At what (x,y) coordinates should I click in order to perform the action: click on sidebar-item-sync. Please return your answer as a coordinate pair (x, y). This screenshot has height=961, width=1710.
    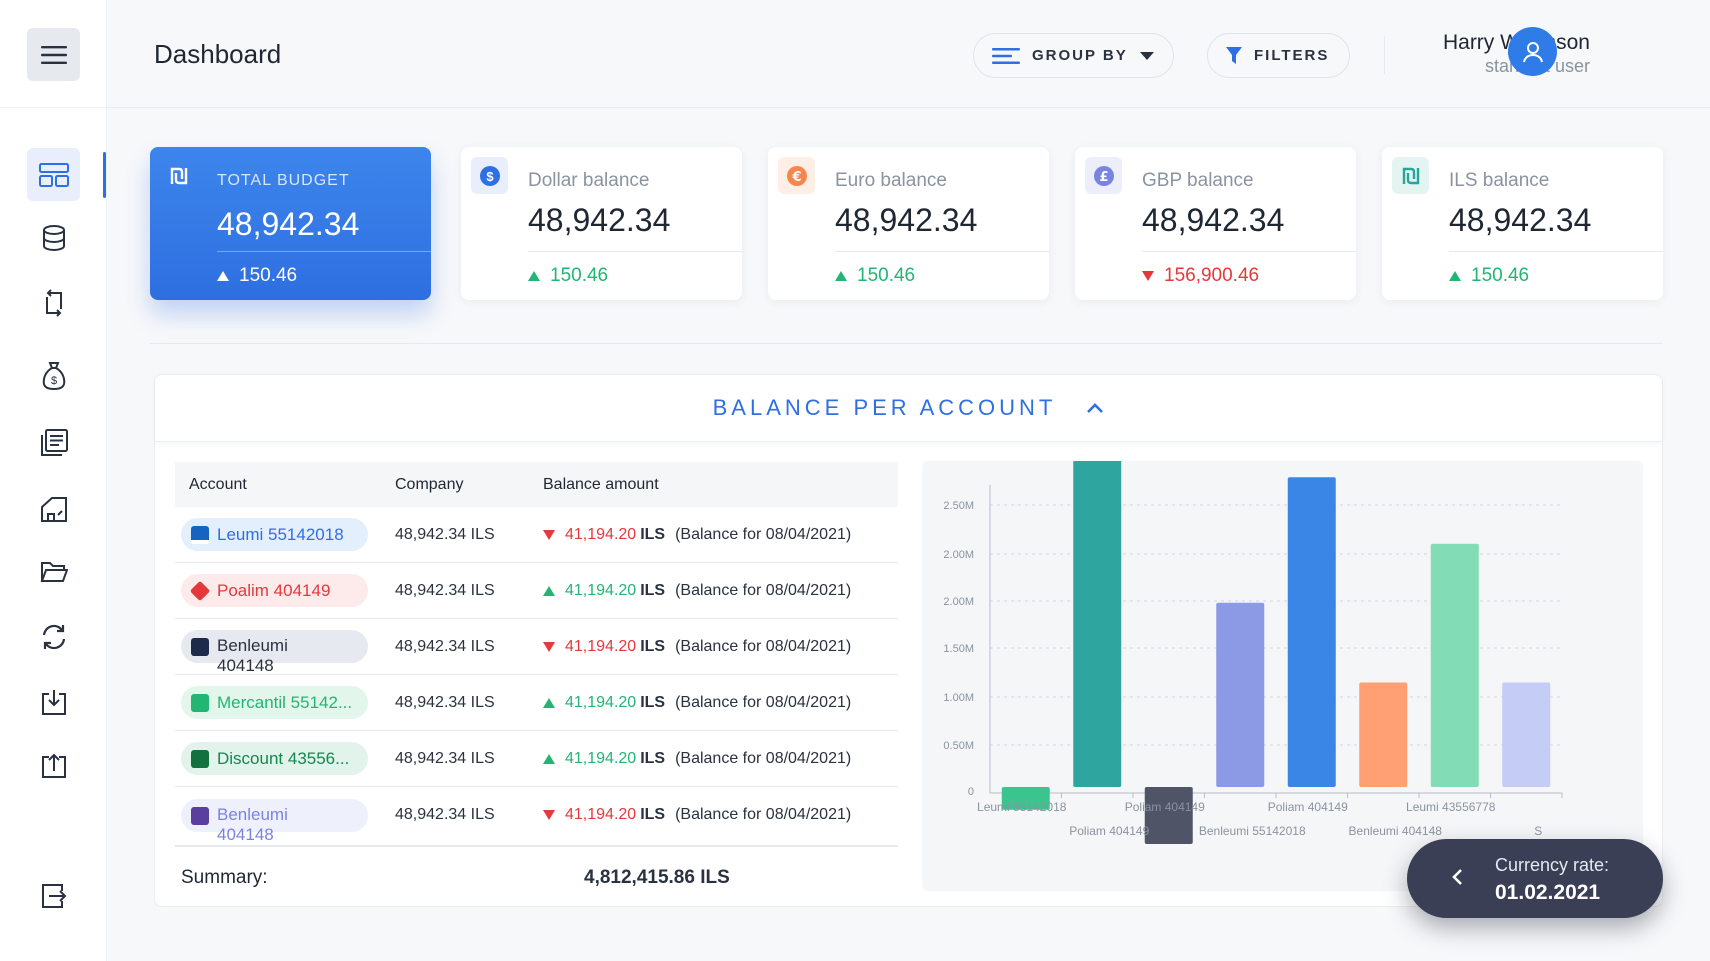
    Looking at the image, I should click on (53, 636).